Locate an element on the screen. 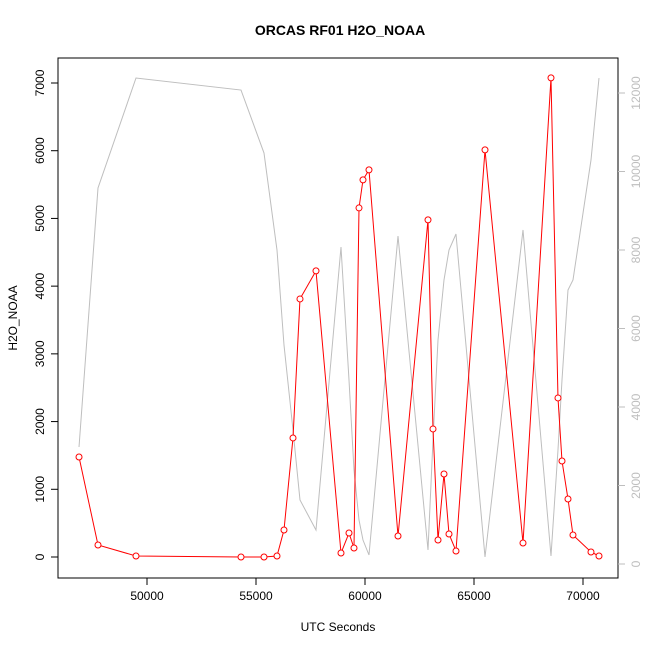 The width and height of the screenshot is (650, 650). y2-tick-label: 12000 is located at coordinates (636, 93).